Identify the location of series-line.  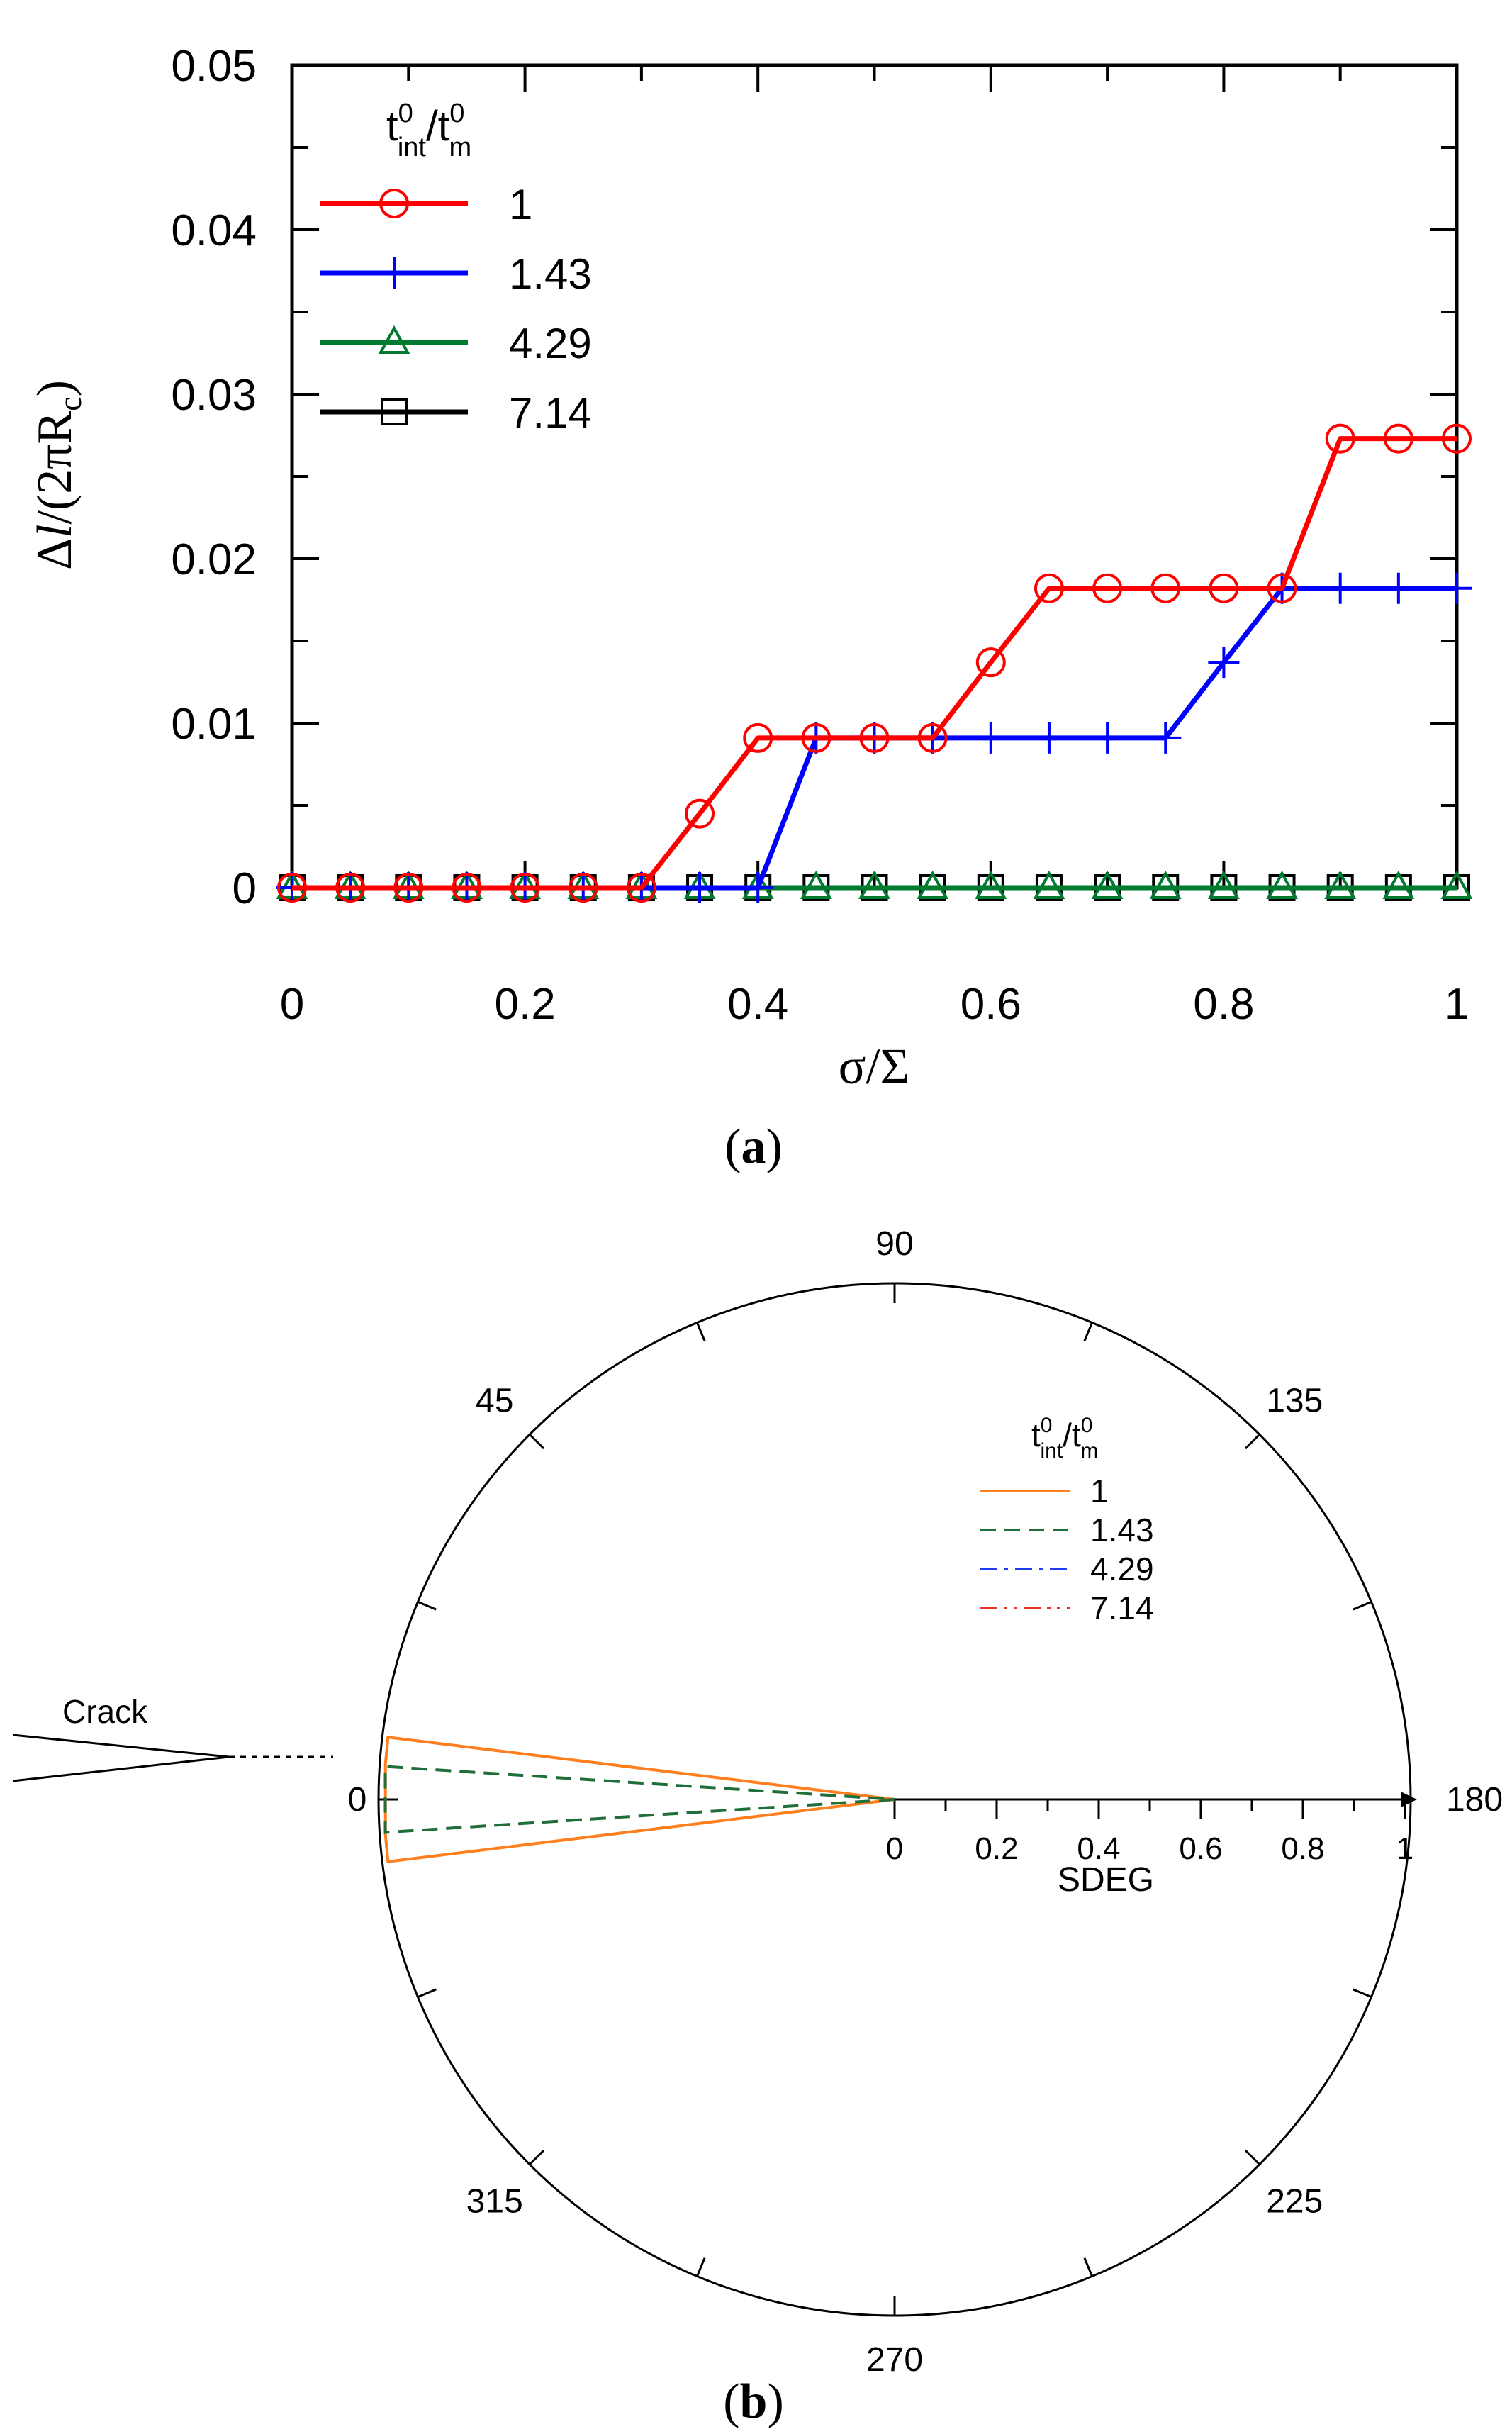
(874, 663).